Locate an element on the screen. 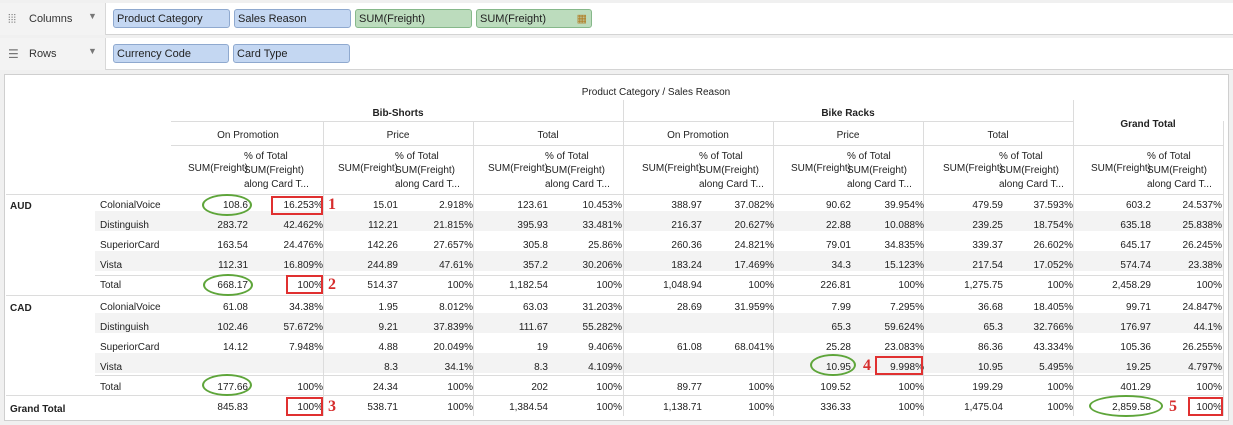  data-cell: 24.476% is located at coordinates (303, 245).